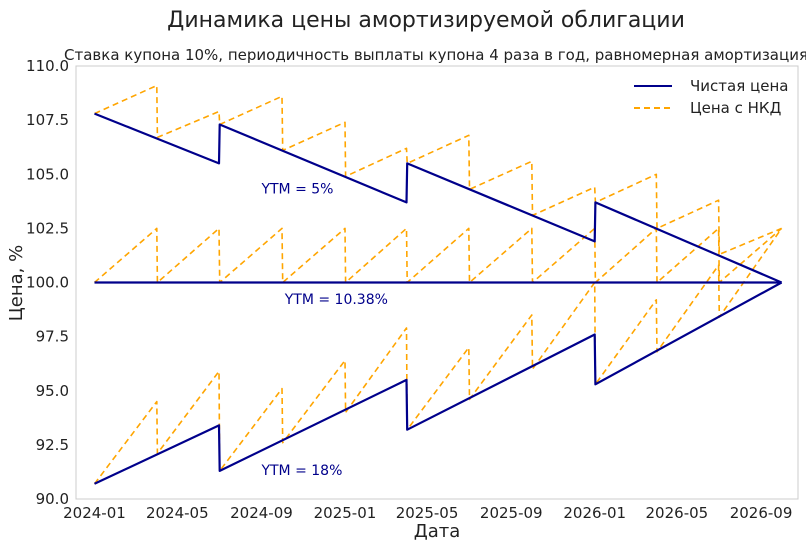  I want to click on annotation-layer: YTM = 5% YTM = 10.38% YTM = 18%, so click(323, 330).